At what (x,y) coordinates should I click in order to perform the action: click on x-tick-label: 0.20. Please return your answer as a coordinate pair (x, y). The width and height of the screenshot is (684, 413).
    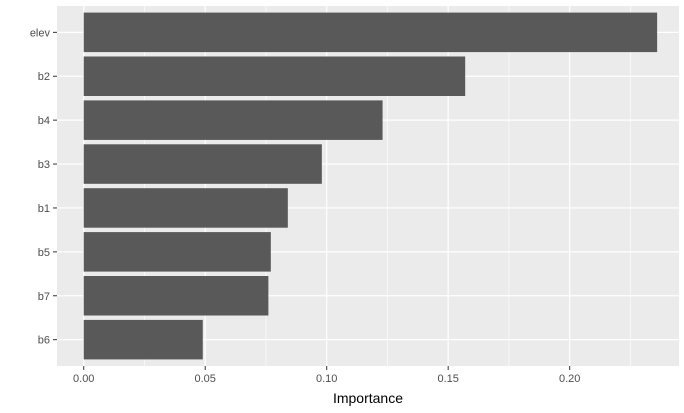
    Looking at the image, I should click on (569, 379).